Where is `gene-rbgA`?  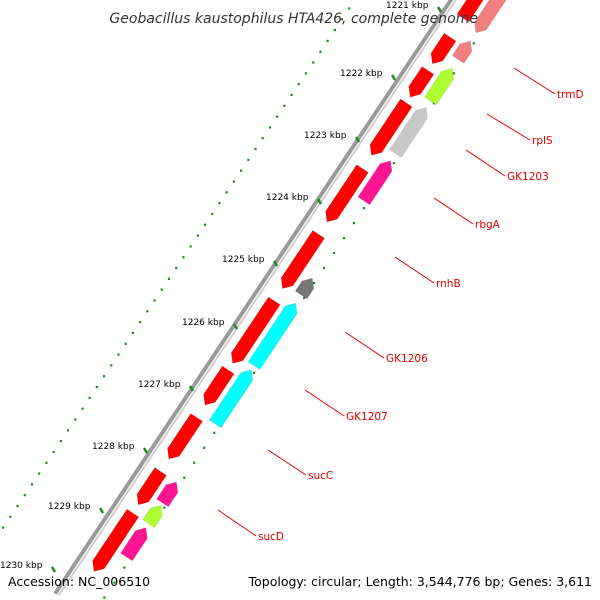
gene-rbgA is located at coordinates (408, 132).